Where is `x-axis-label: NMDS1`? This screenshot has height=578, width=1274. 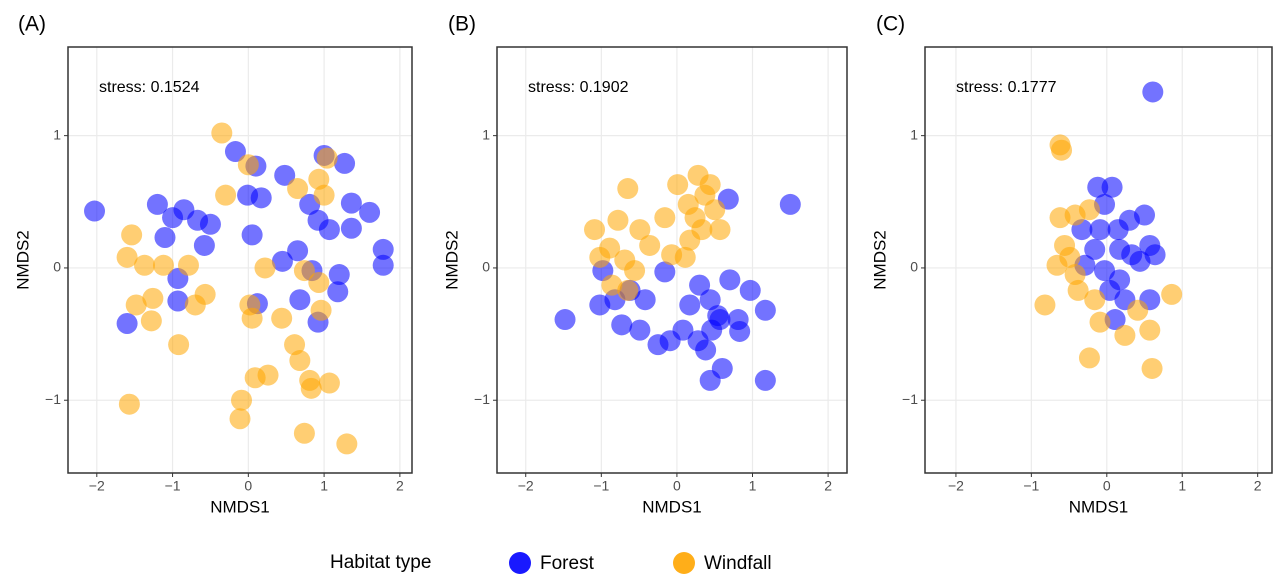
x-axis-label: NMDS1 is located at coordinates (1099, 506).